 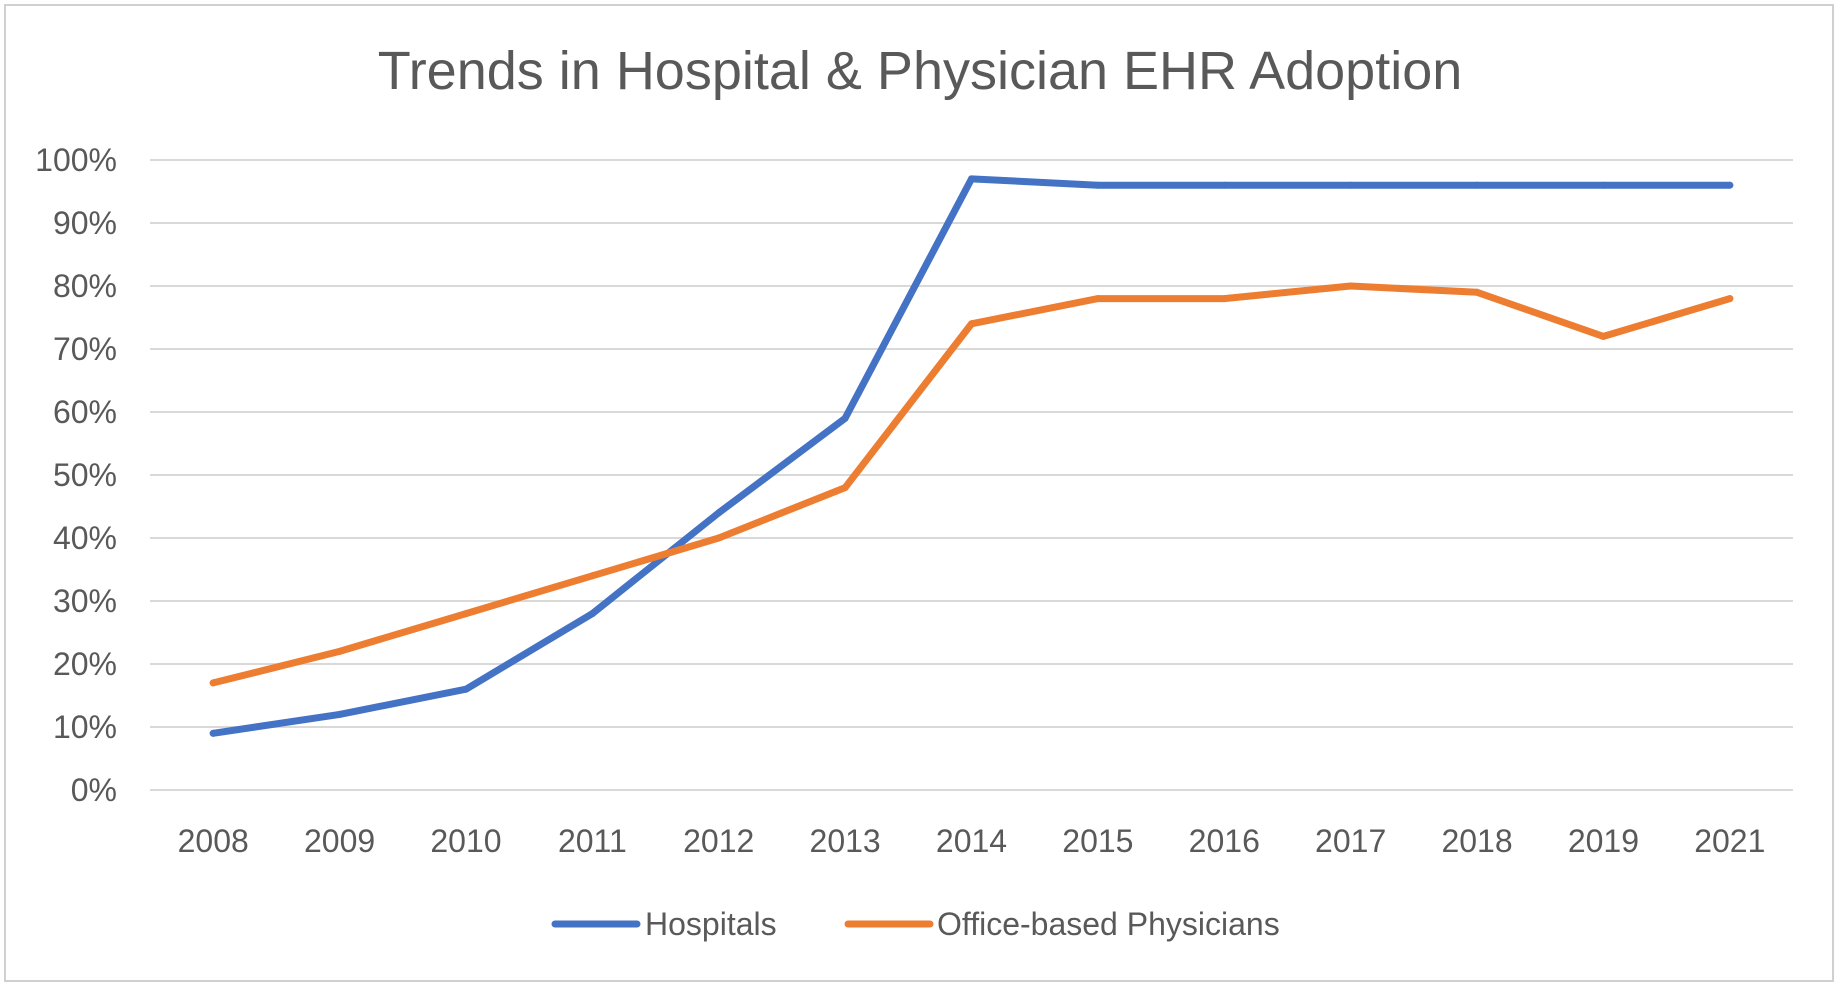 What do you see at coordinates (718, 841) in the screenshot?
I see `x-tick-label: 2012` at bounding box center [718, 841].